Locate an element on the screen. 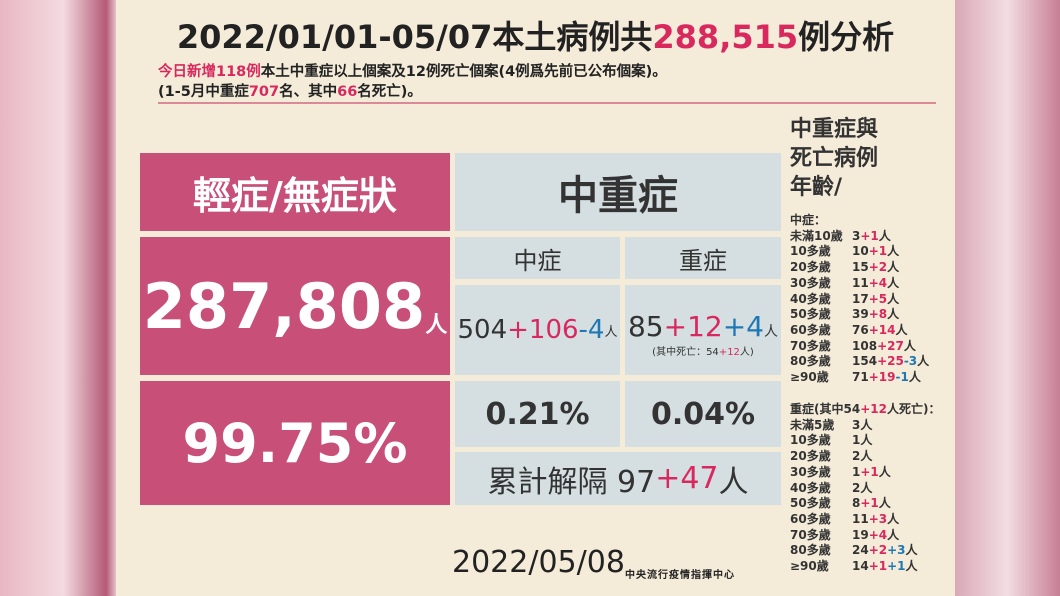 This screenshot has width=1060, height=596. text-segment: +19 is located at coordinates (882, 377).